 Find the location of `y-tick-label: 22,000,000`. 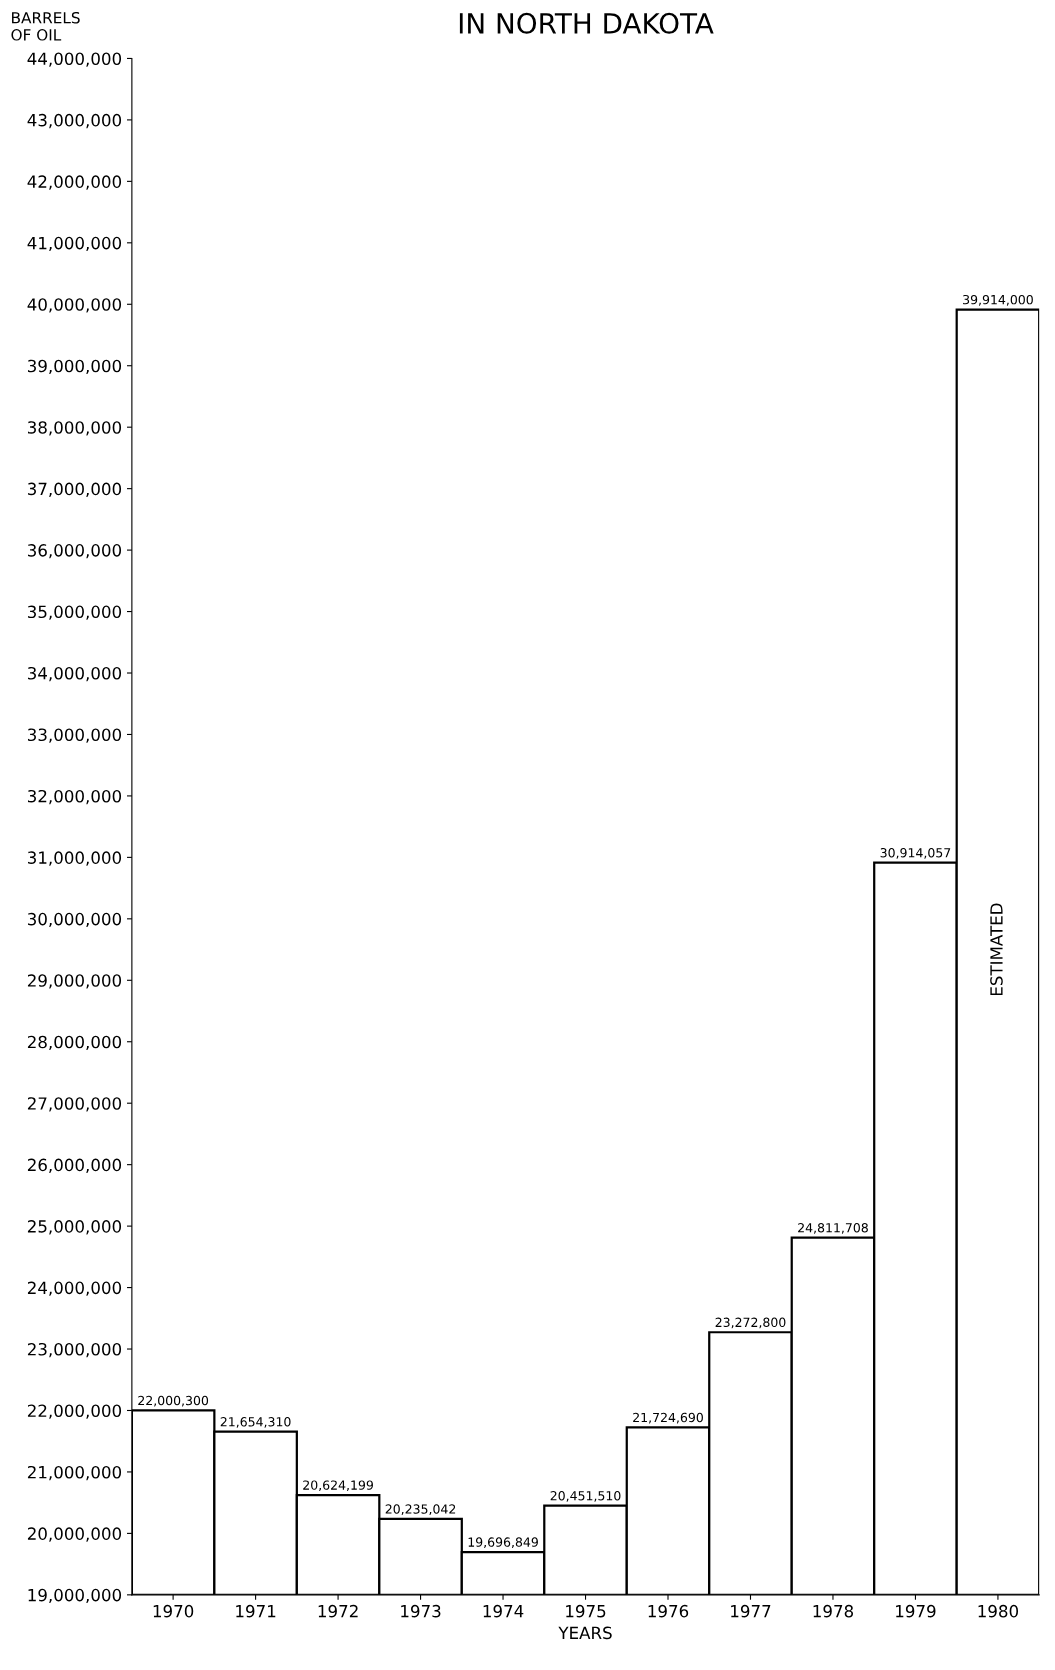

y-tick-label: 22,000,000 is located at coordinates (74, 1411).